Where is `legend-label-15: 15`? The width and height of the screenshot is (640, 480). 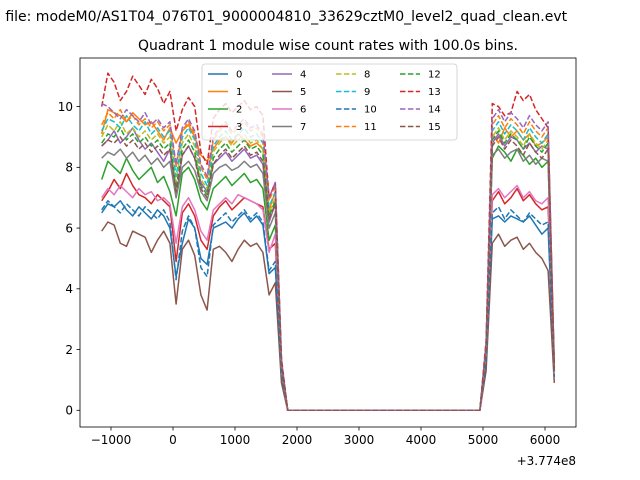
legend-label-15: 15 is located at coordinates (434, 127).